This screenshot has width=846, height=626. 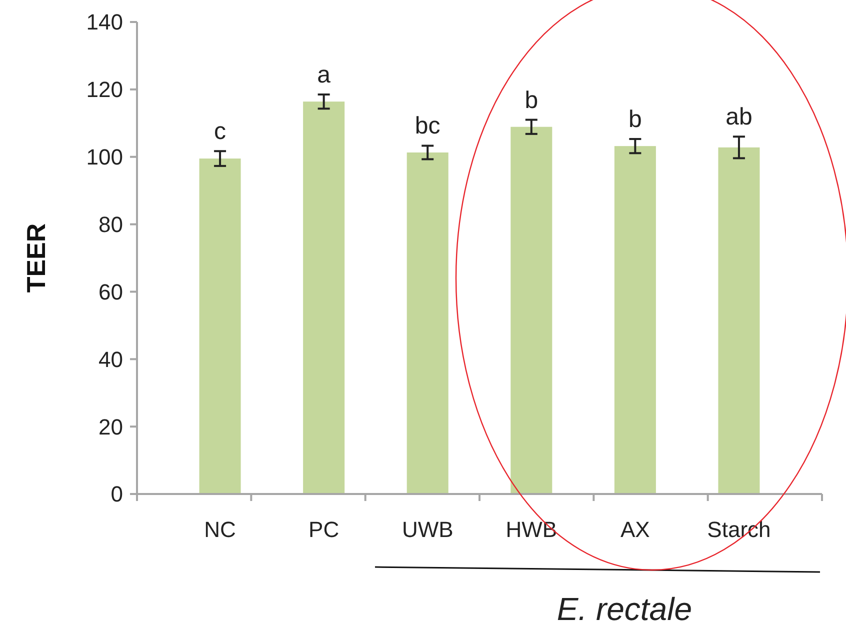 What do you see at coordinates (635, 529) in the screenshot?
I see `x-tick-label: AX` at bounding box center [635, 529].